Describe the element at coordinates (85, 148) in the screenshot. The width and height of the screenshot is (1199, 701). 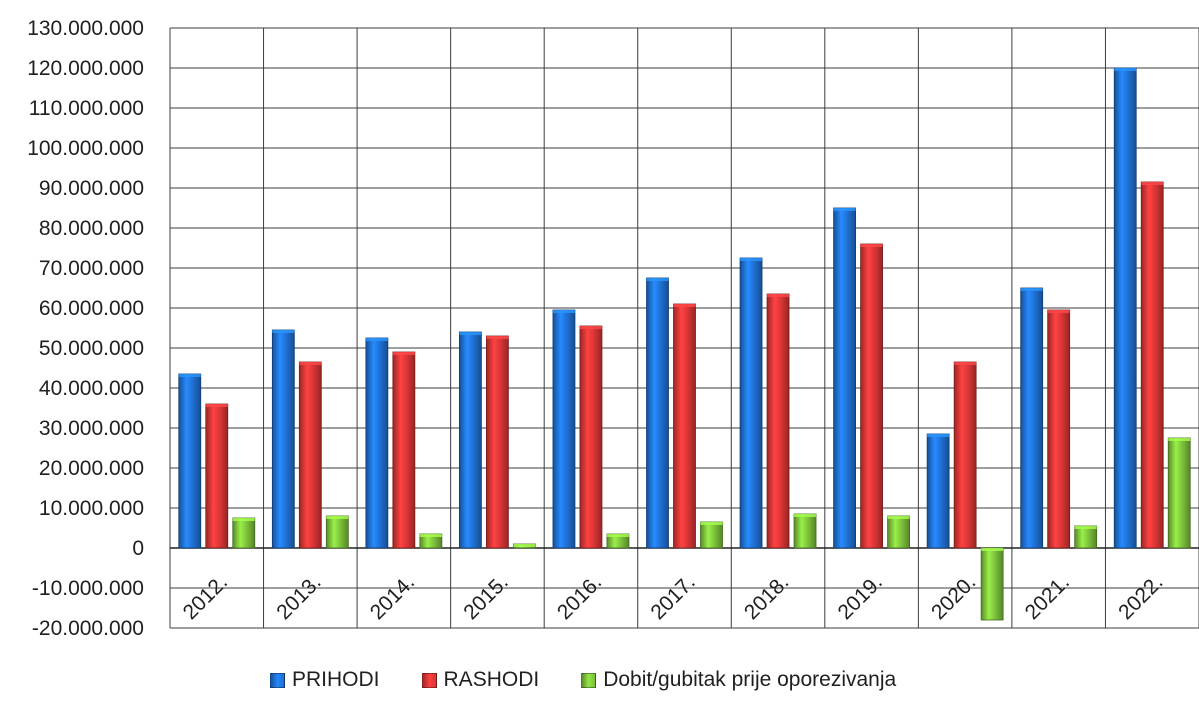
I see `y-tick-label: 100.000.000` at that location.